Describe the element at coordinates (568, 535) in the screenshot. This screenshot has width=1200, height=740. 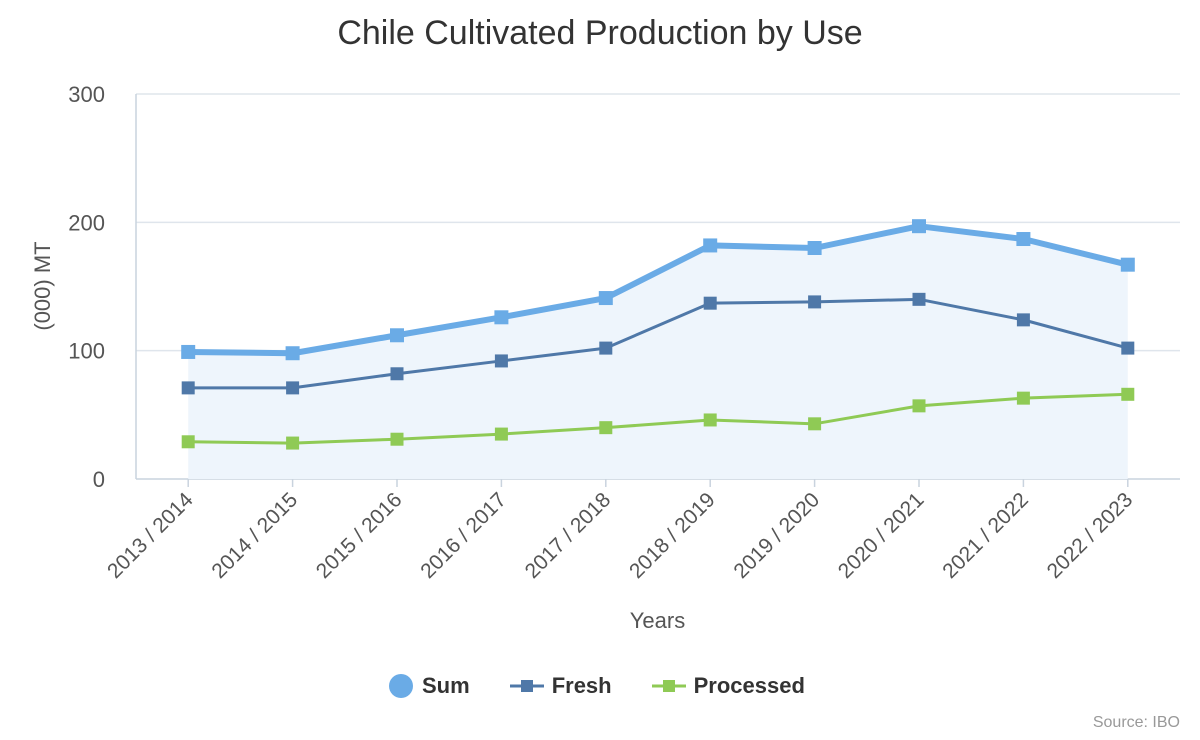
I see `x-tick-label: 2017 / 2018` at that location.